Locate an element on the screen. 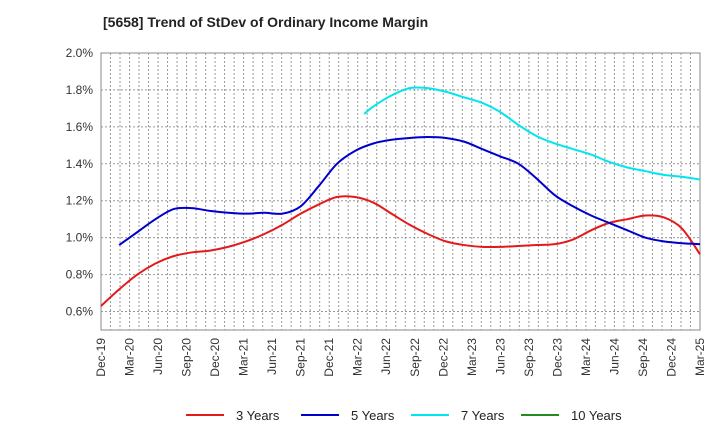  y-tick-label: 1.2% is located at coordinates (80, 201).